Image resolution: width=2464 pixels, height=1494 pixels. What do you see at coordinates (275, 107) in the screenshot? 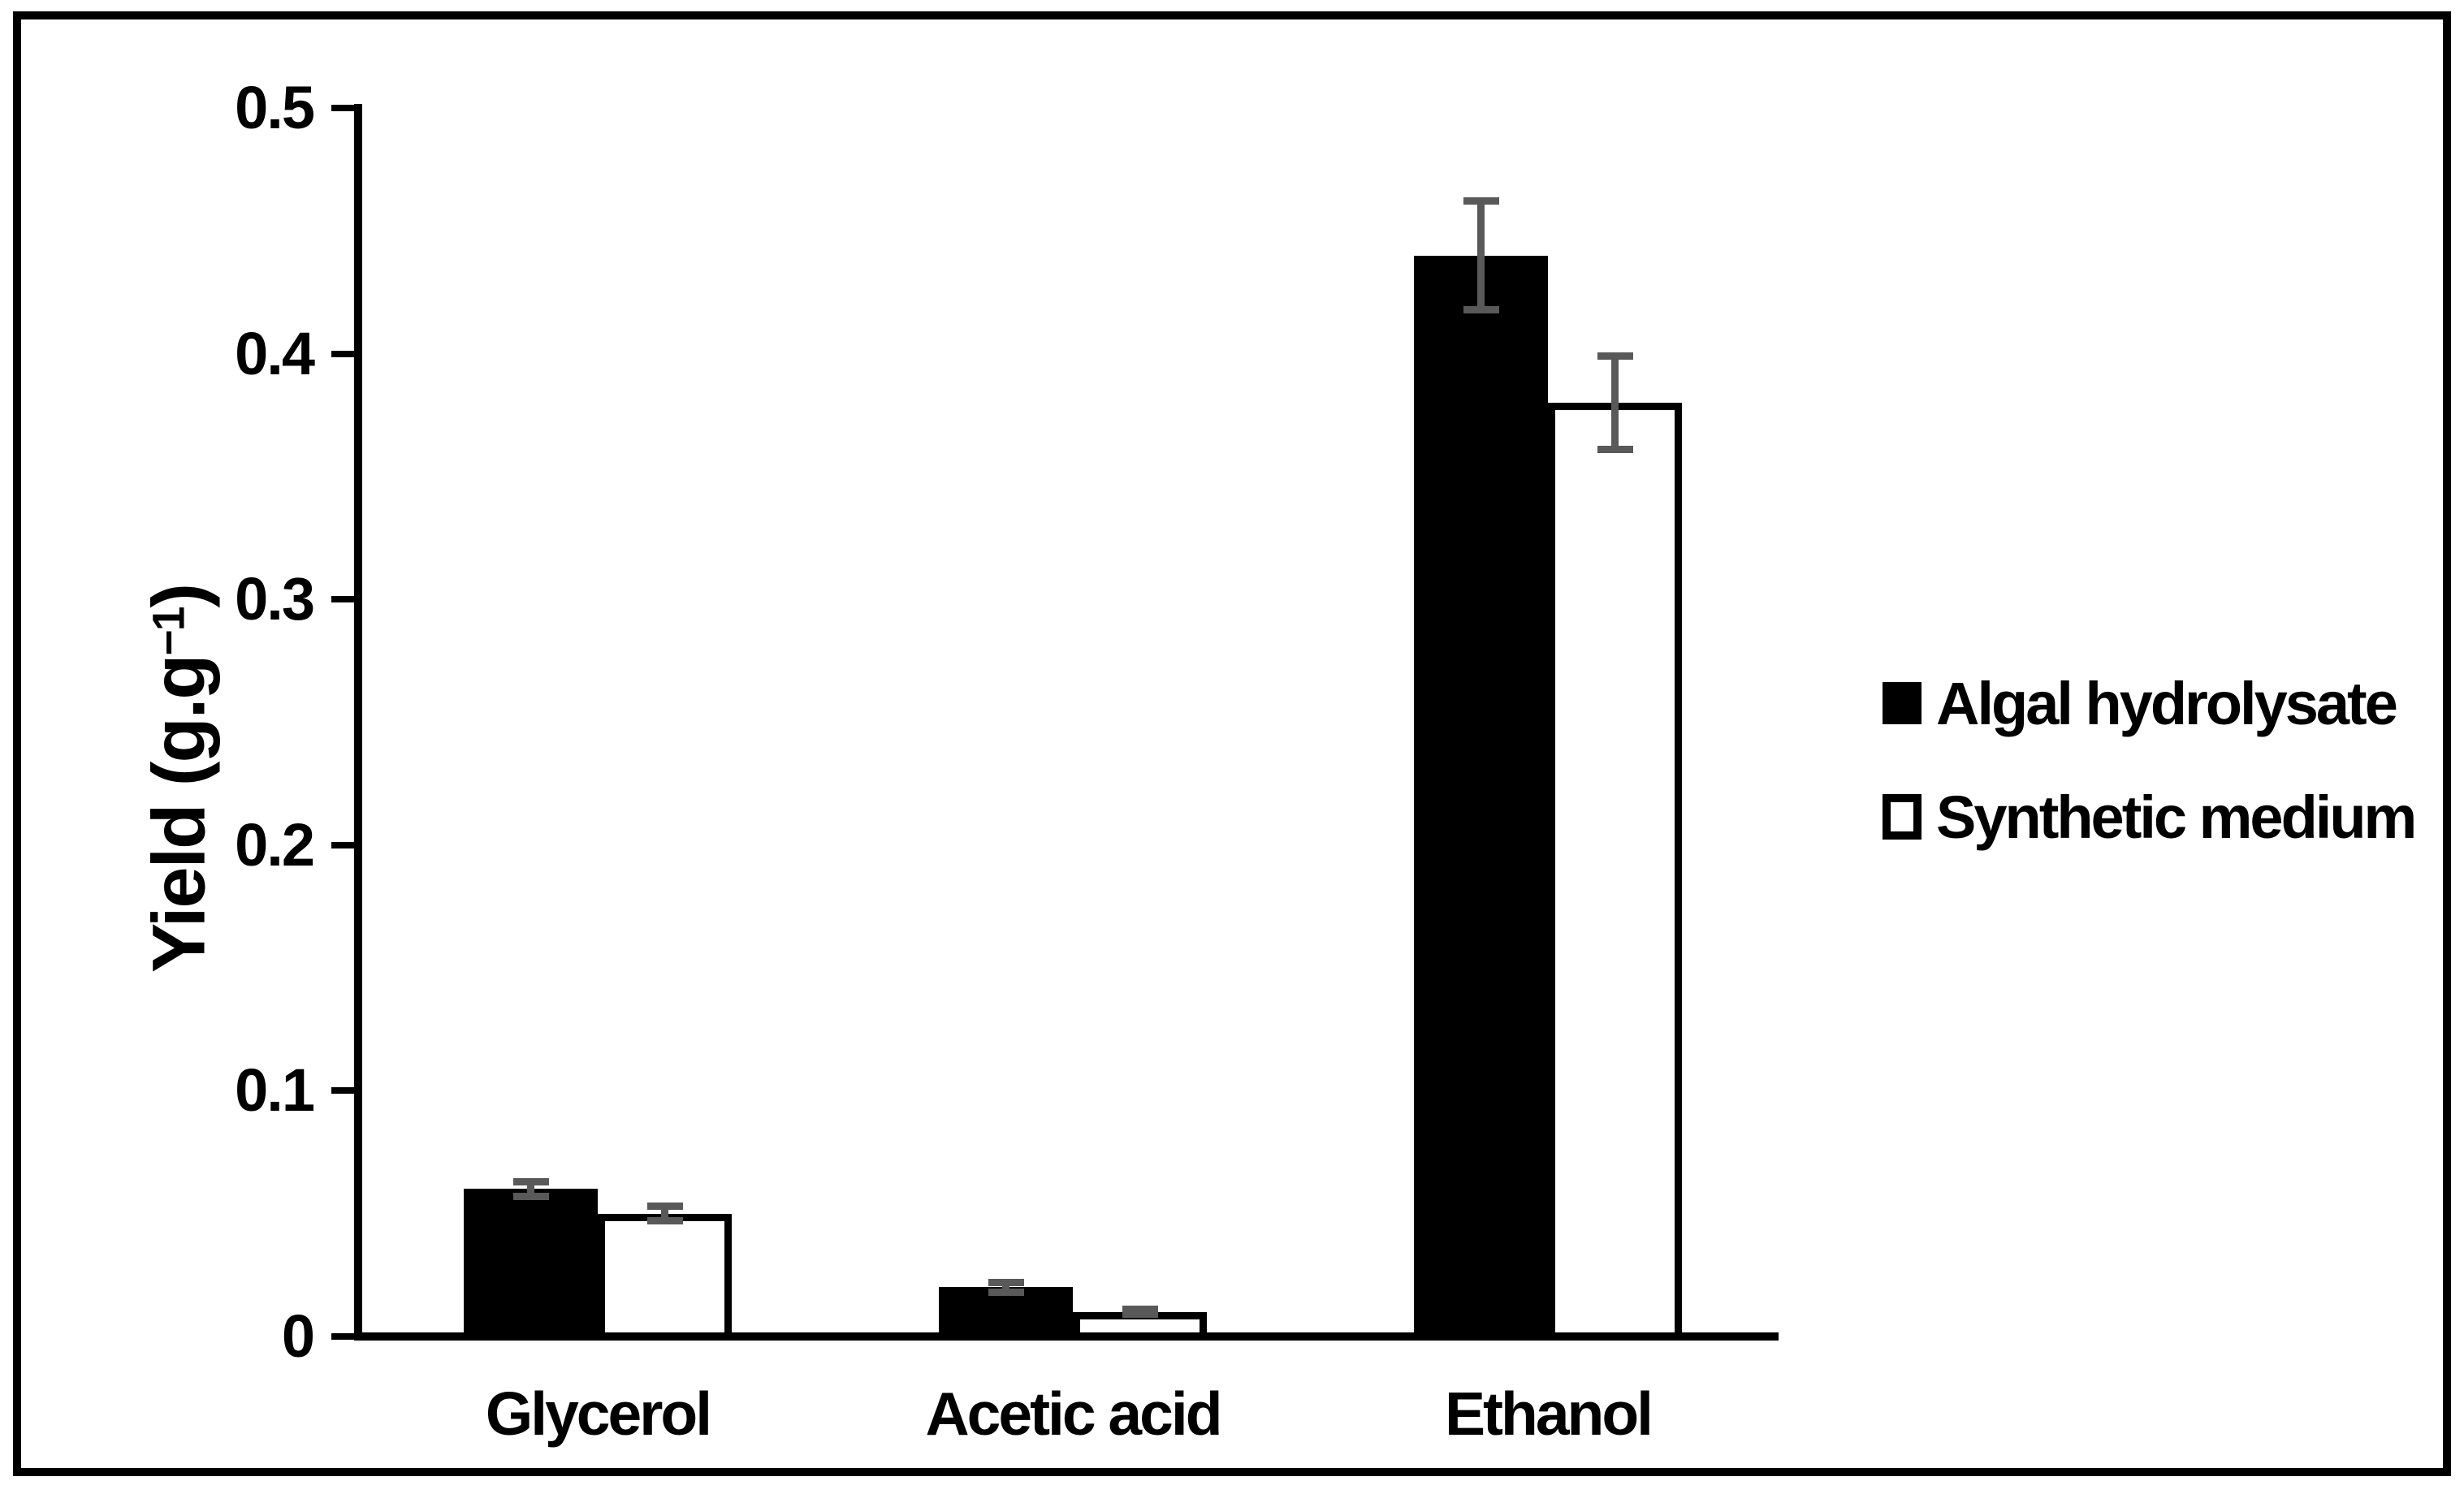
I see `y-axis-tick-label: 0.5` at bounding box center [275, 107].